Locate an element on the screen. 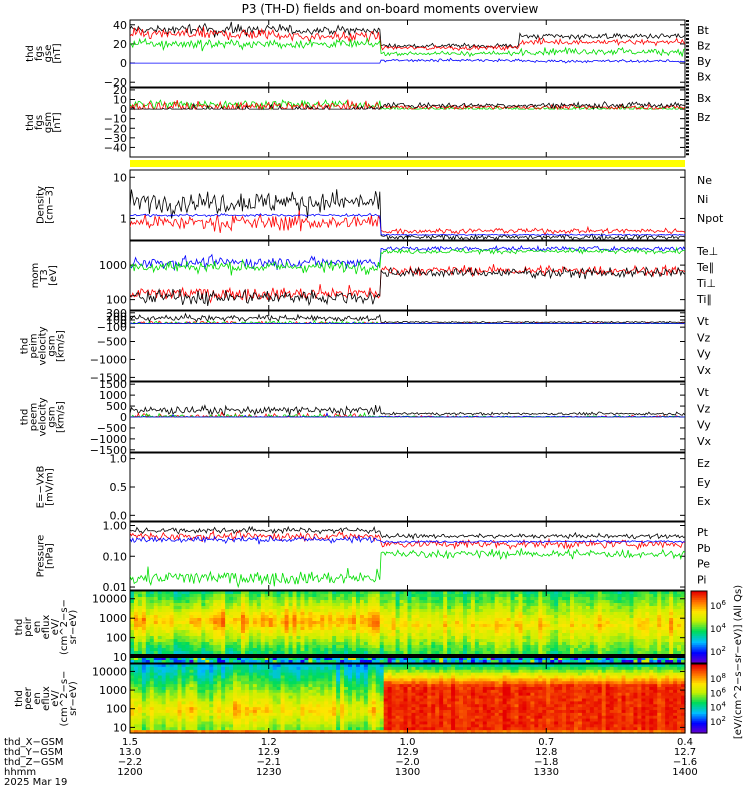 The height and width of the screenshot is (800, 750). y-axis-label-line: thd is located at coordinates (19, 627).